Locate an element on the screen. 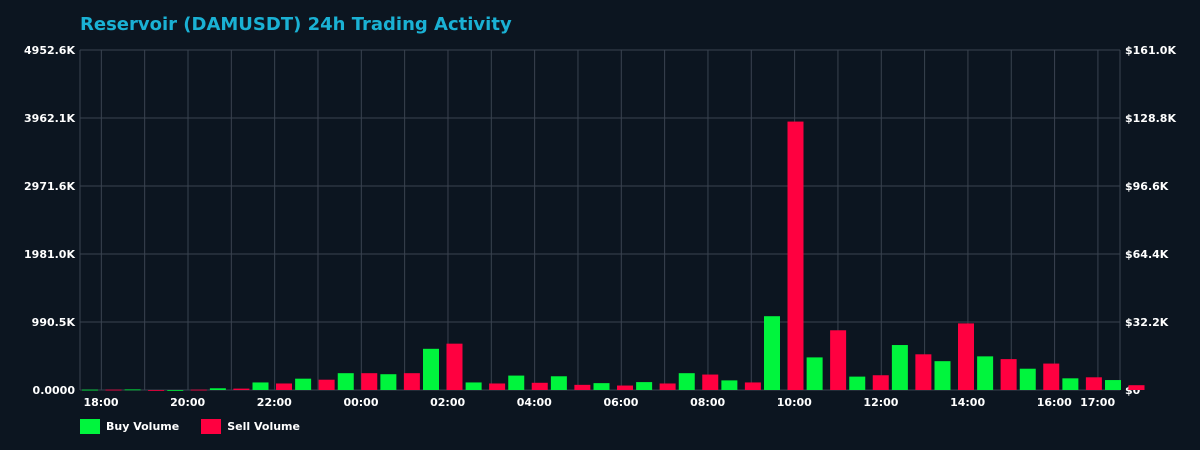 The height and width of the screenshot is (450, 1200). y-tick-label-right: $161.0K is located at coordinates (1150, 50).